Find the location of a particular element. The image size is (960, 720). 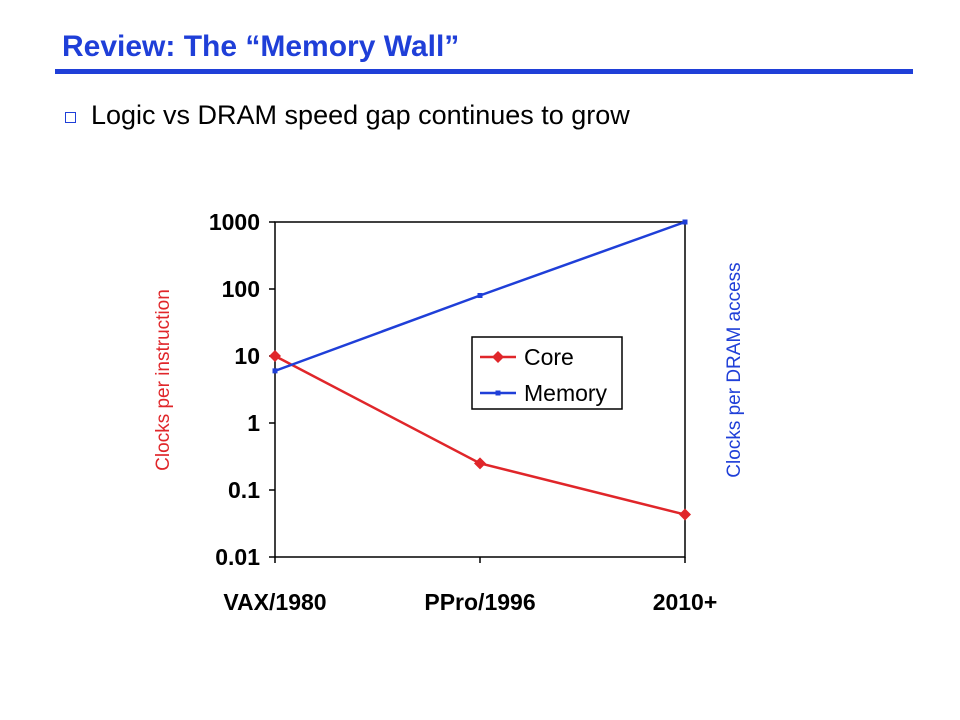

title-underline is located at coordinates (484, 71).